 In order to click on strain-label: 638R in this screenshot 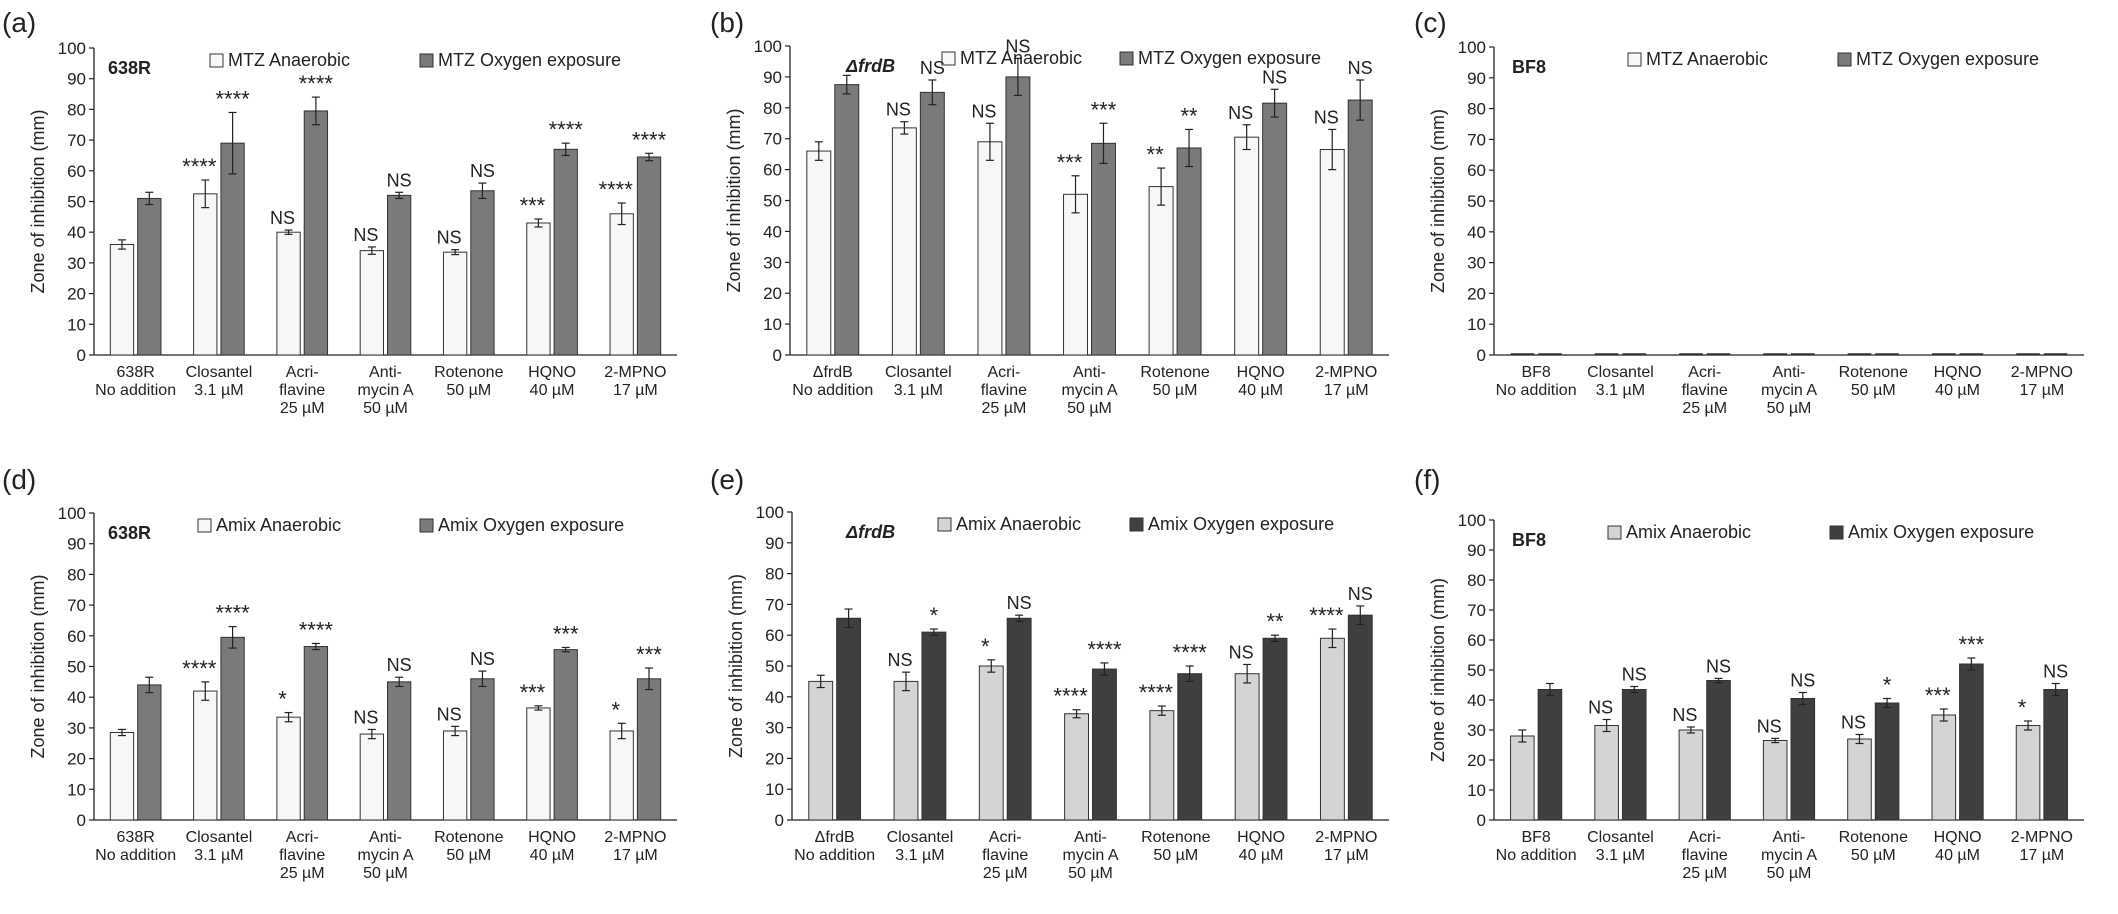, I will do `click(129, 68)`.